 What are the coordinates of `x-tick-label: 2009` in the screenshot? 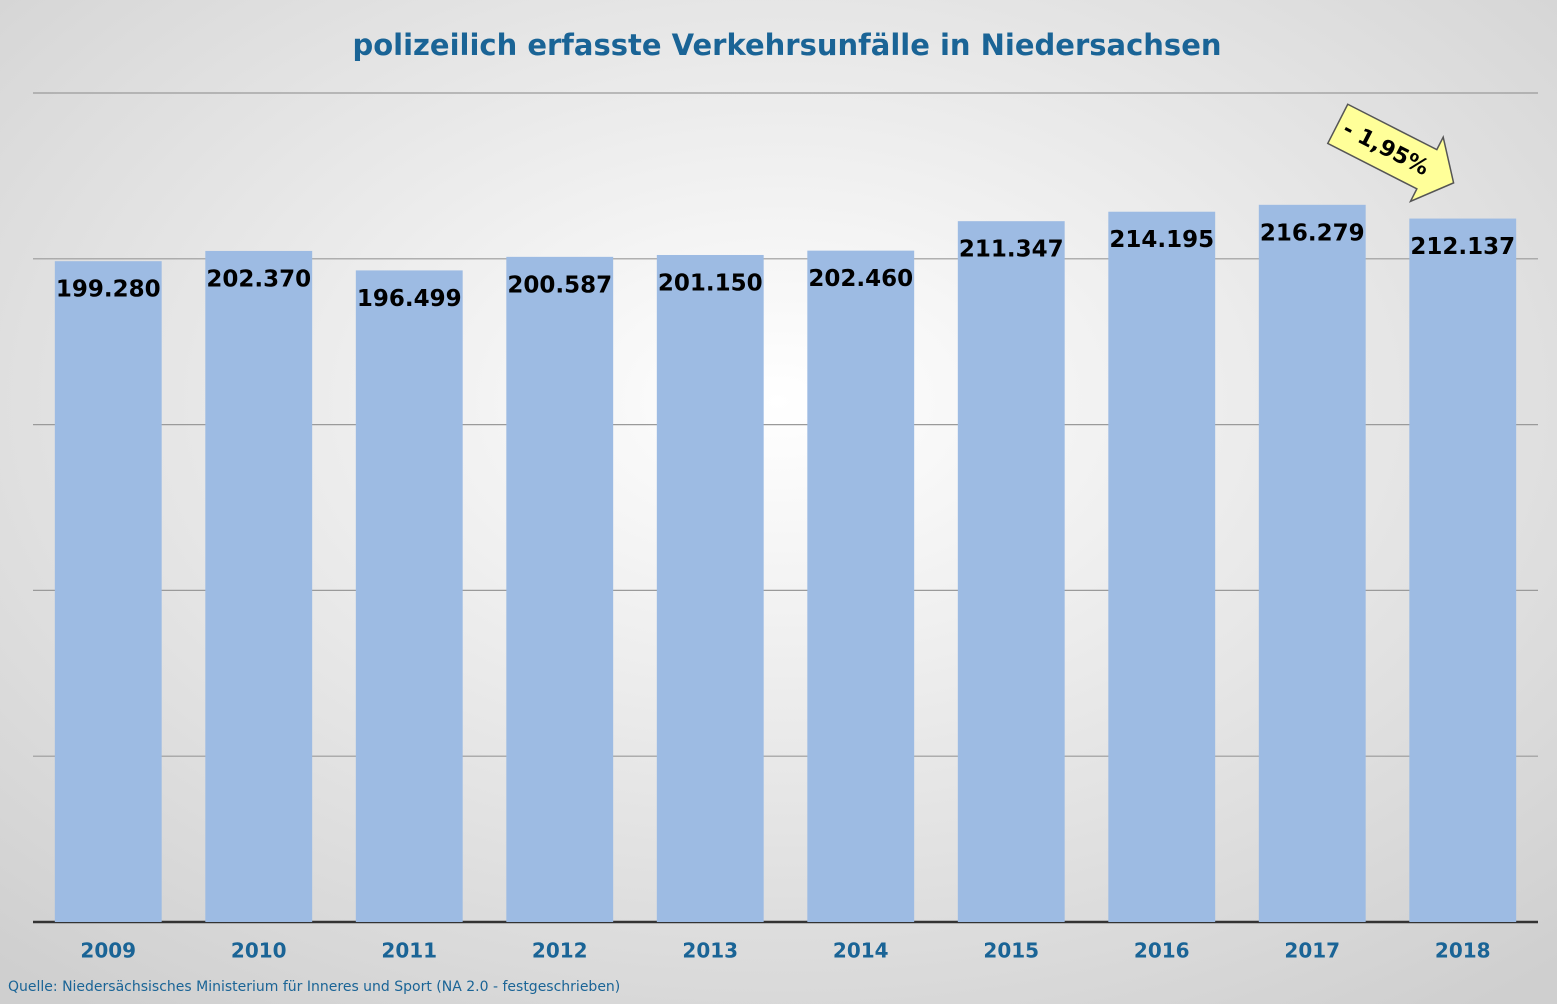 It's located at (108, 951).